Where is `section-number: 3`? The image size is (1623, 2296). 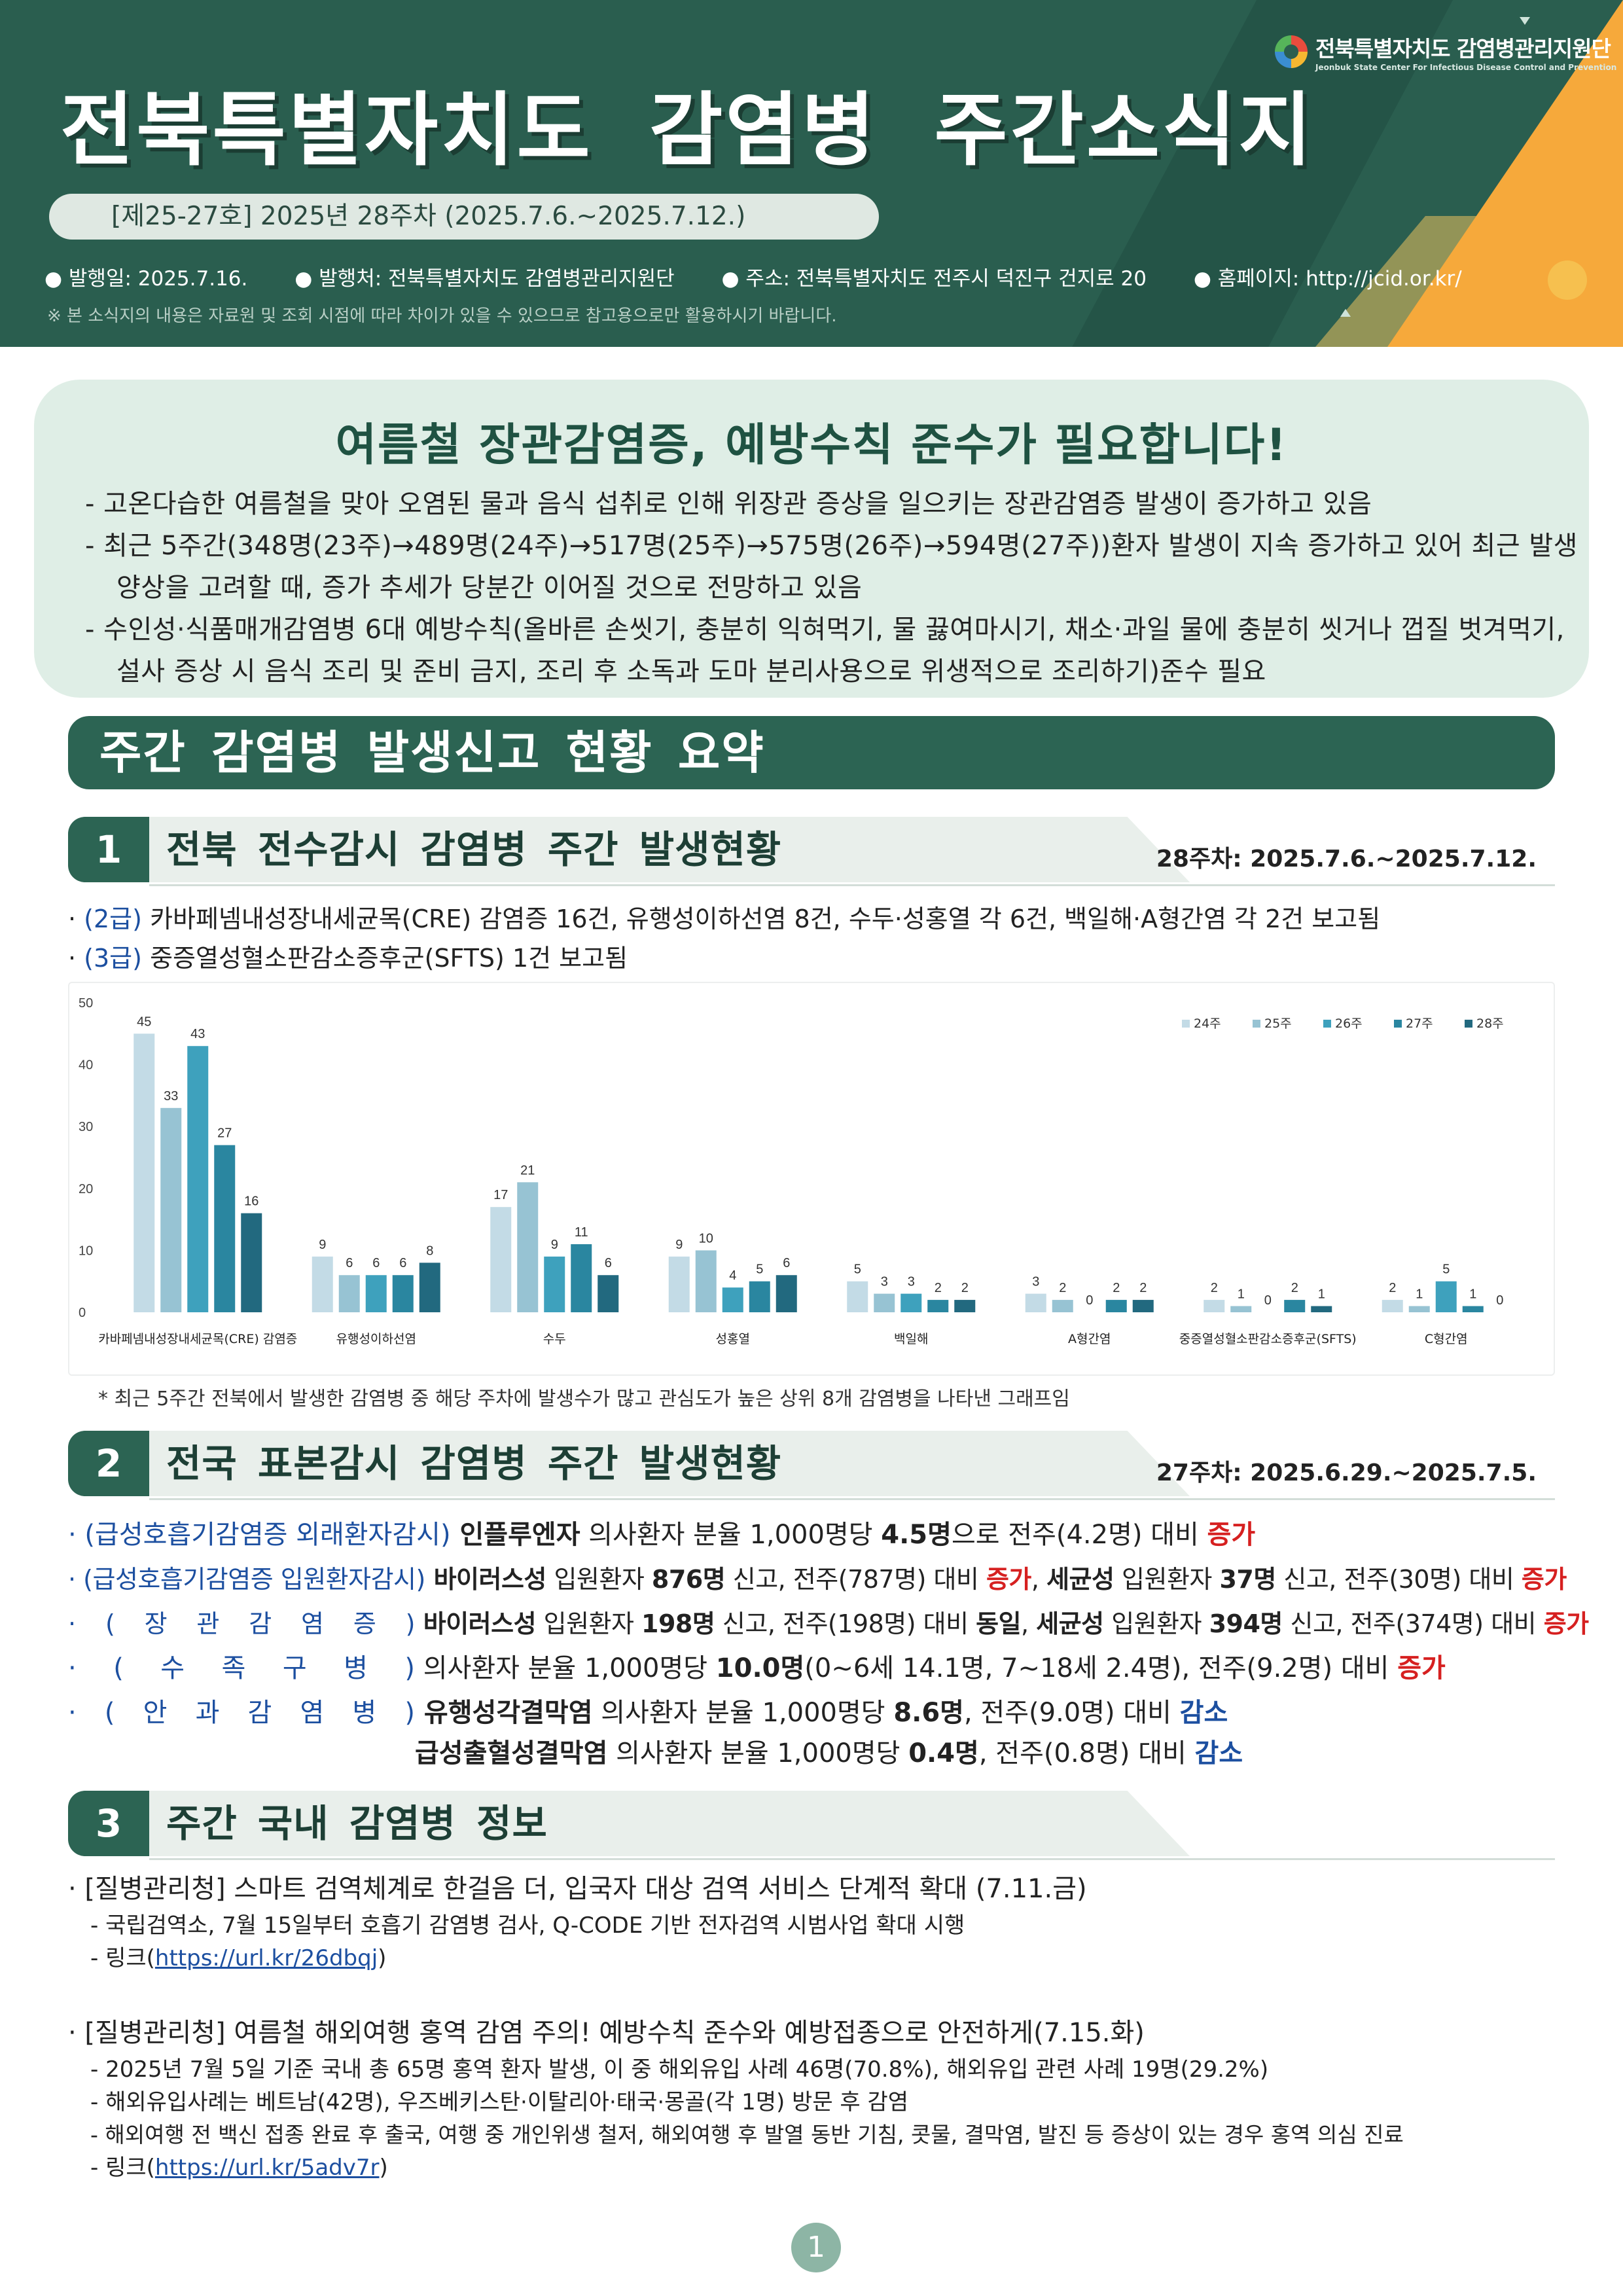
section-number: 3 is located at coordinates (108, 1823).